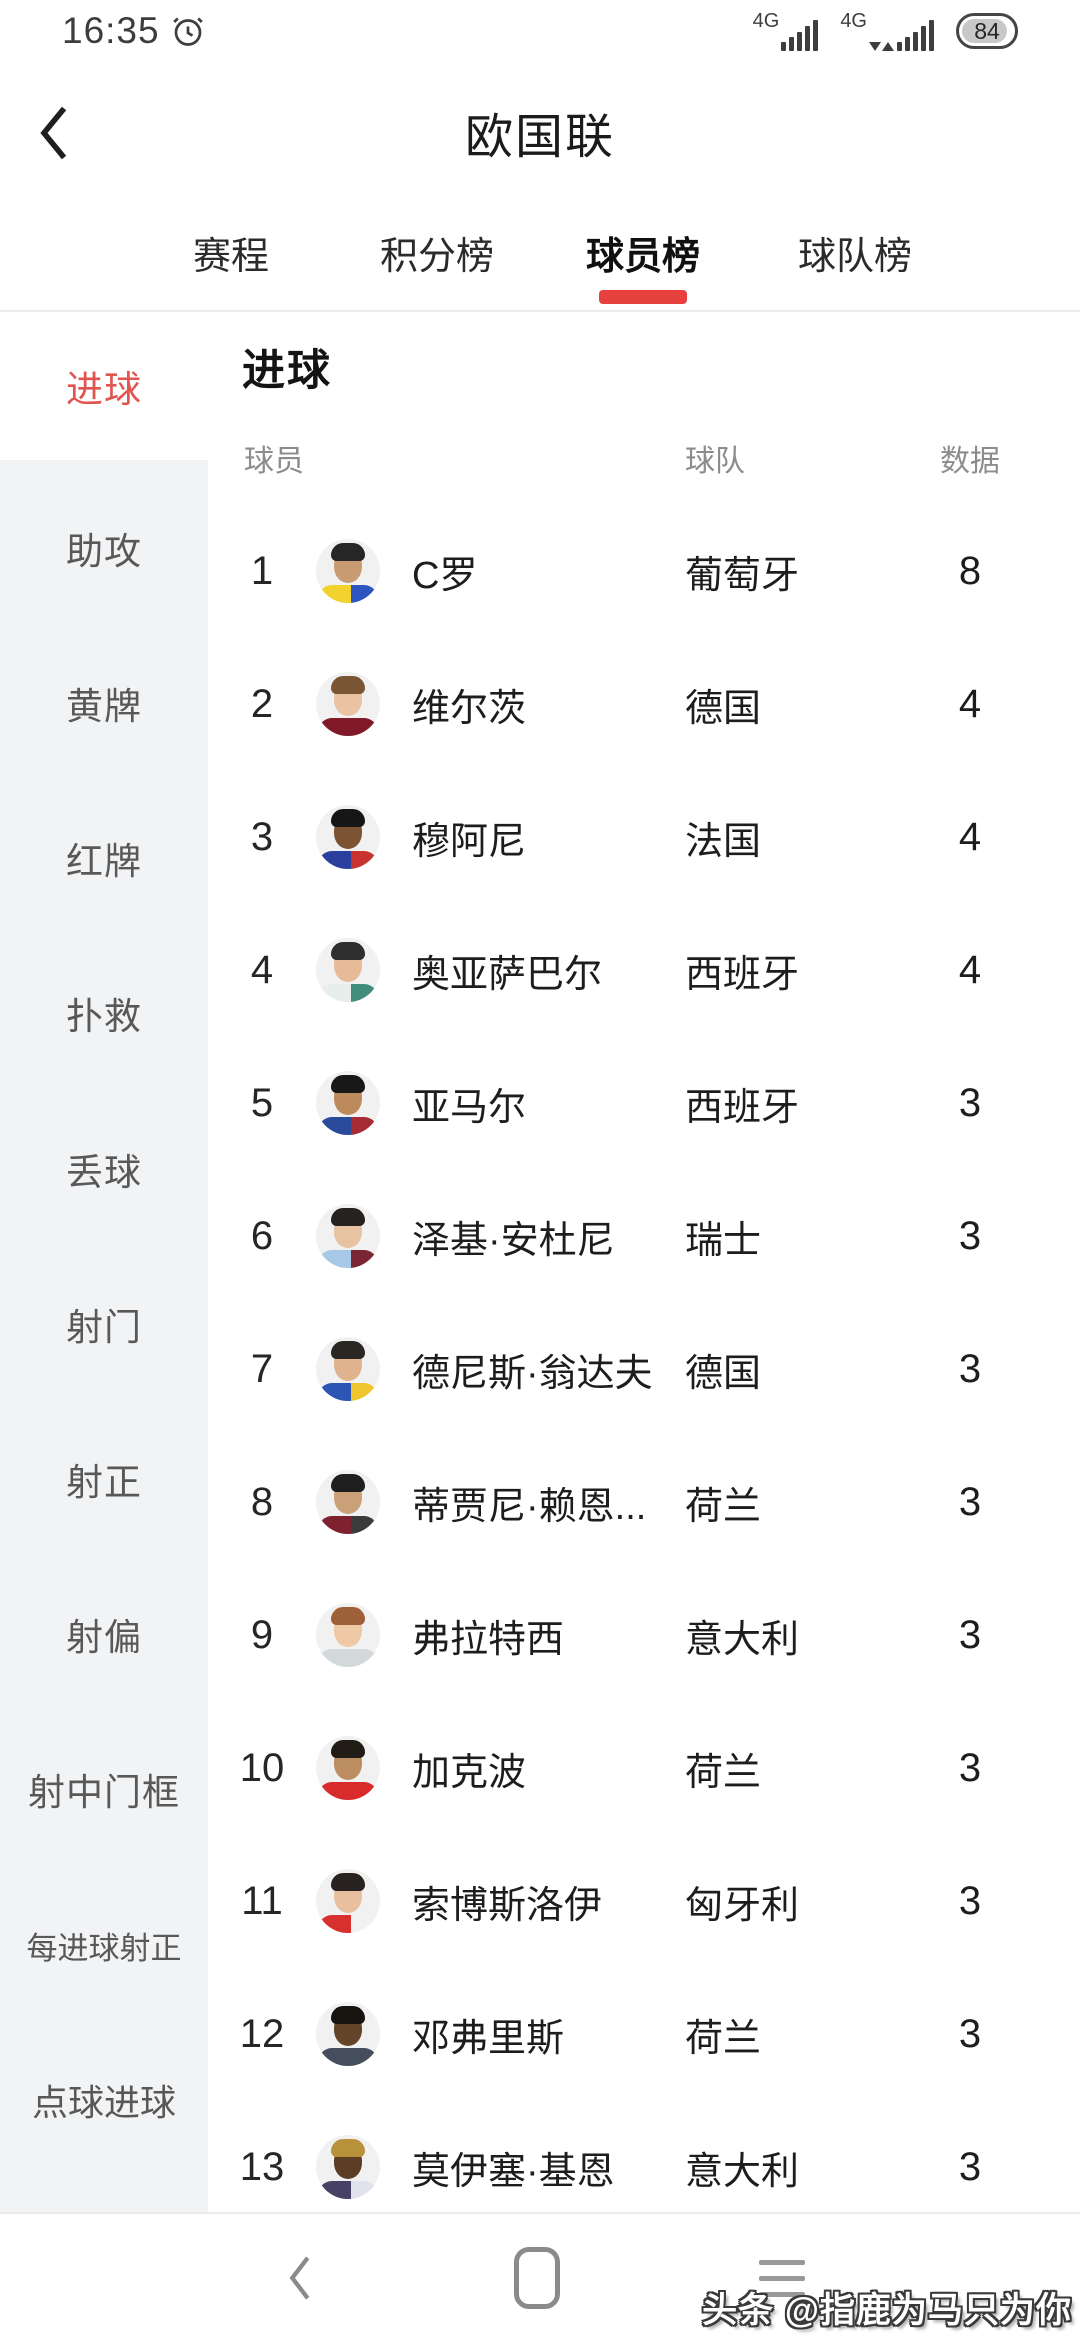  What do you see at coordinates (644, 2156) in the screenshot?
I see `table-row: 13 莫伊塞·基恩 意大利 3` at bounding box center [644, 2156].